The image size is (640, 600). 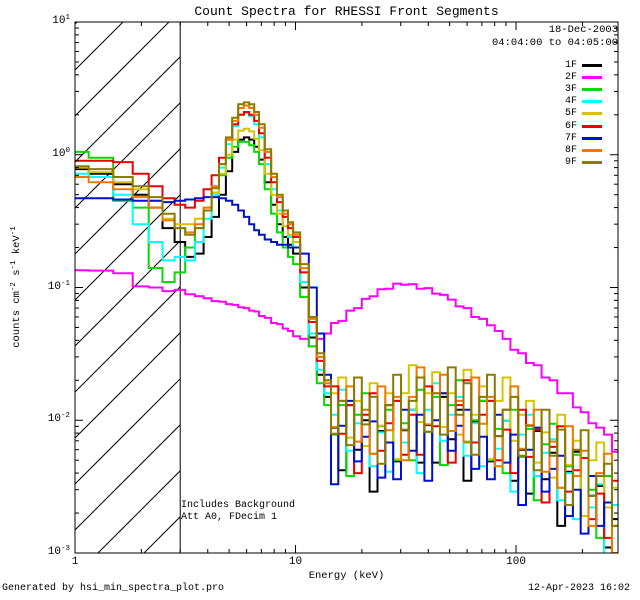 I want to click on legend-label: 6F, so click(x=570, y=126).